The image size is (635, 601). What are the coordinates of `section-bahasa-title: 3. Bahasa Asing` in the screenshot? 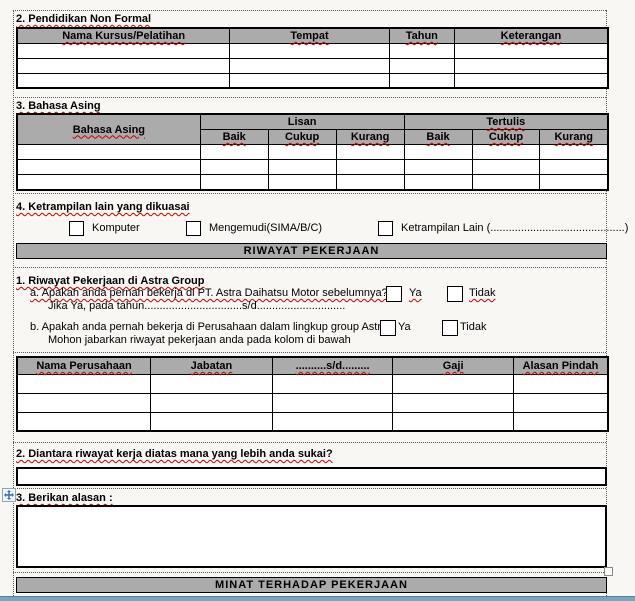 It's located at (58, 106).